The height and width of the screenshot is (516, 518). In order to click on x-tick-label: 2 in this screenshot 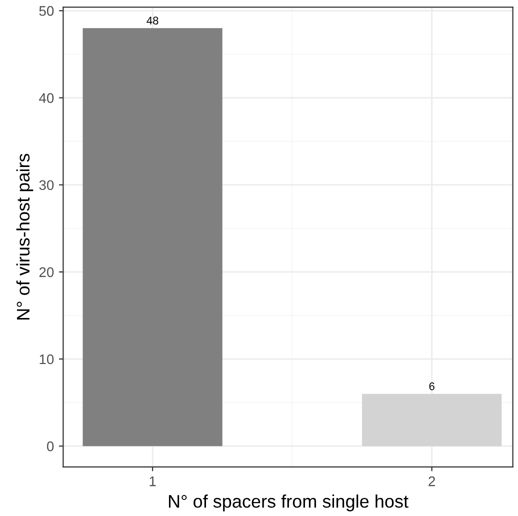, I will do `click(431, 481)`.